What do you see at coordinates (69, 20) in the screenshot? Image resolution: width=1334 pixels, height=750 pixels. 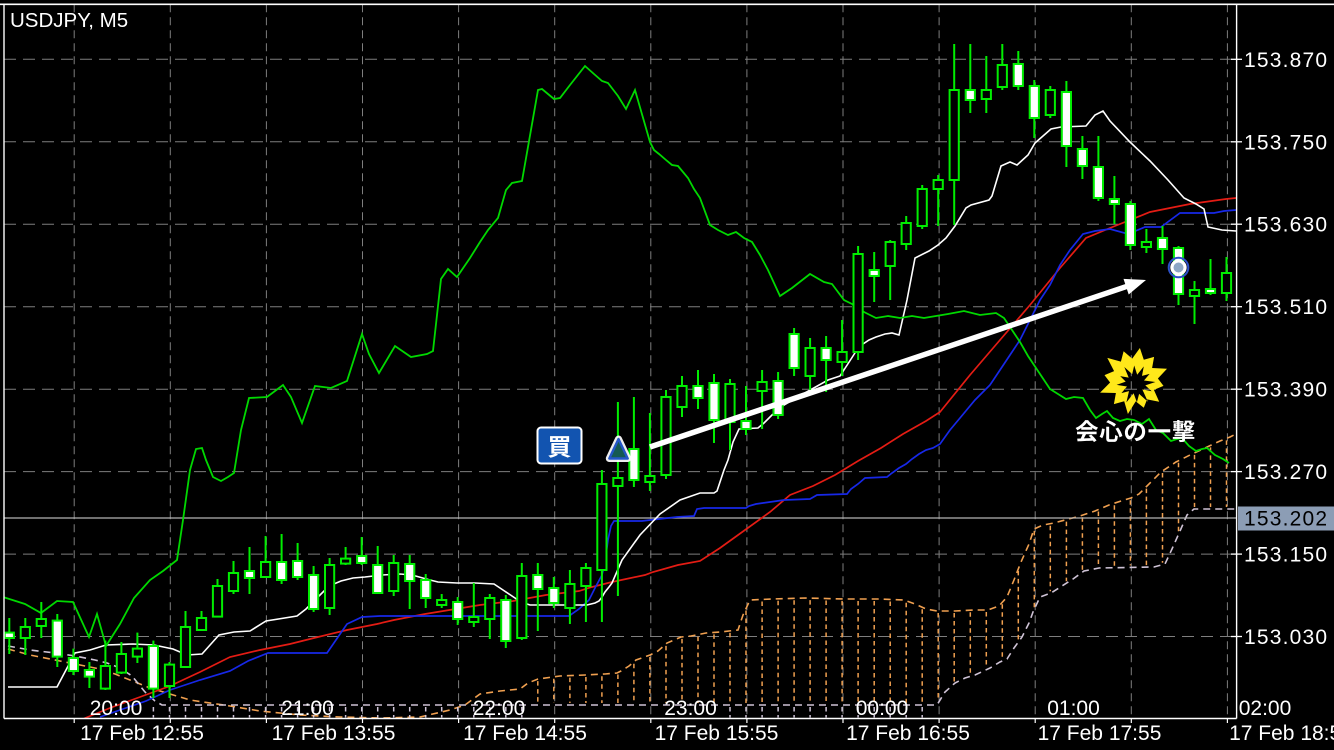 I see `svg-text: USDJPY, M5` at bounding box center [69, 20].